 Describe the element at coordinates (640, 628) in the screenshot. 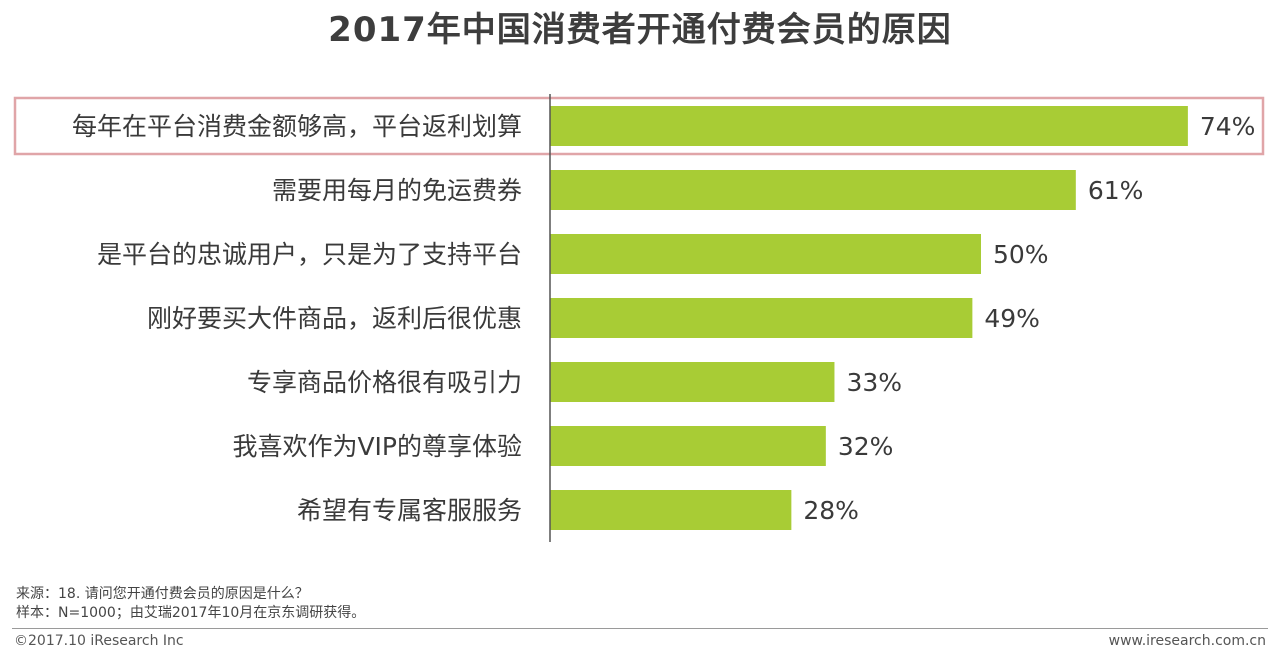

I see `footer-divider` at that location.